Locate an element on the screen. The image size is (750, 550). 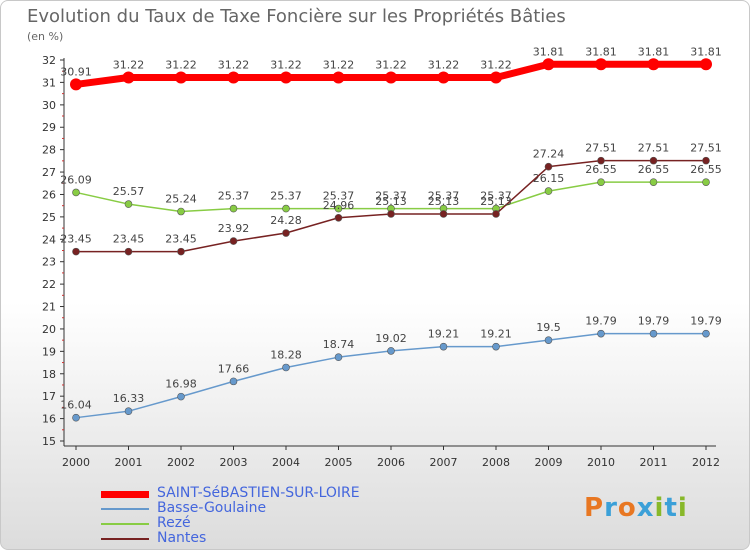
data-label: 27.24 is located at coordinates (549, 154).